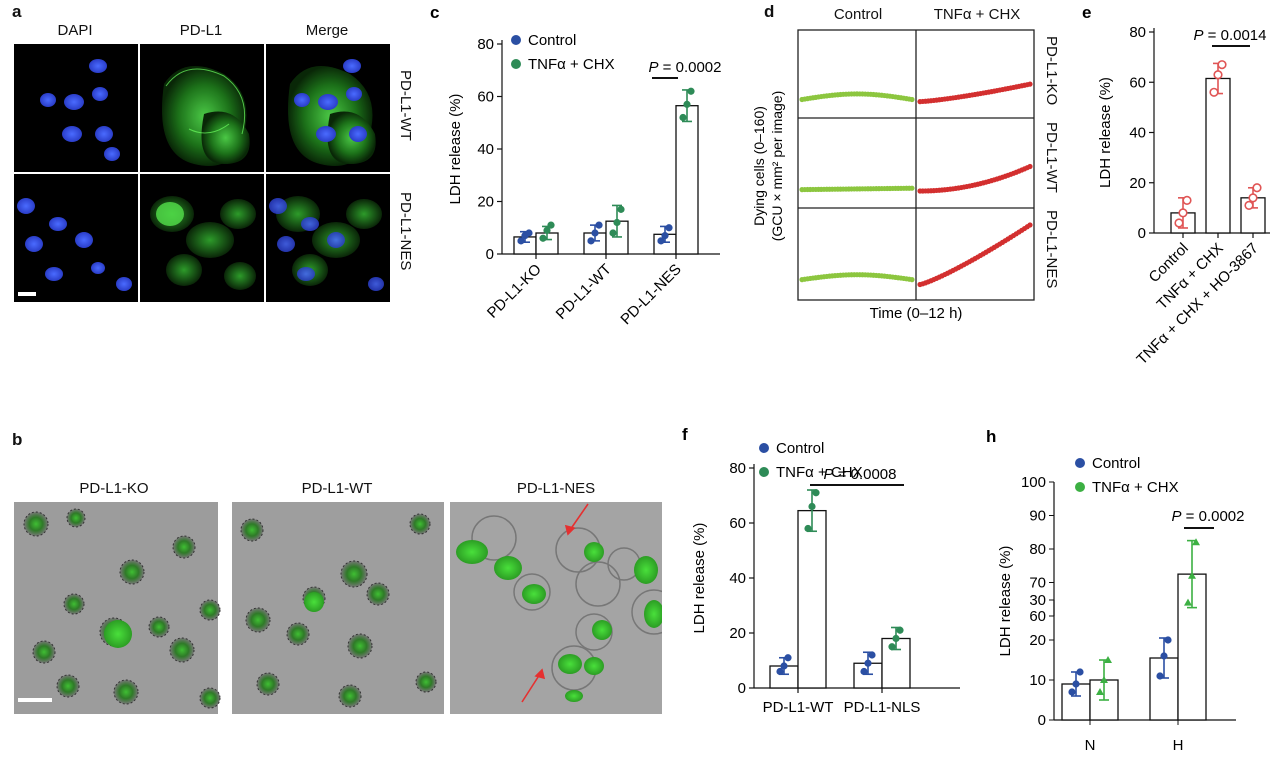  I want to click on panel-letter: h, so click(991, 436).